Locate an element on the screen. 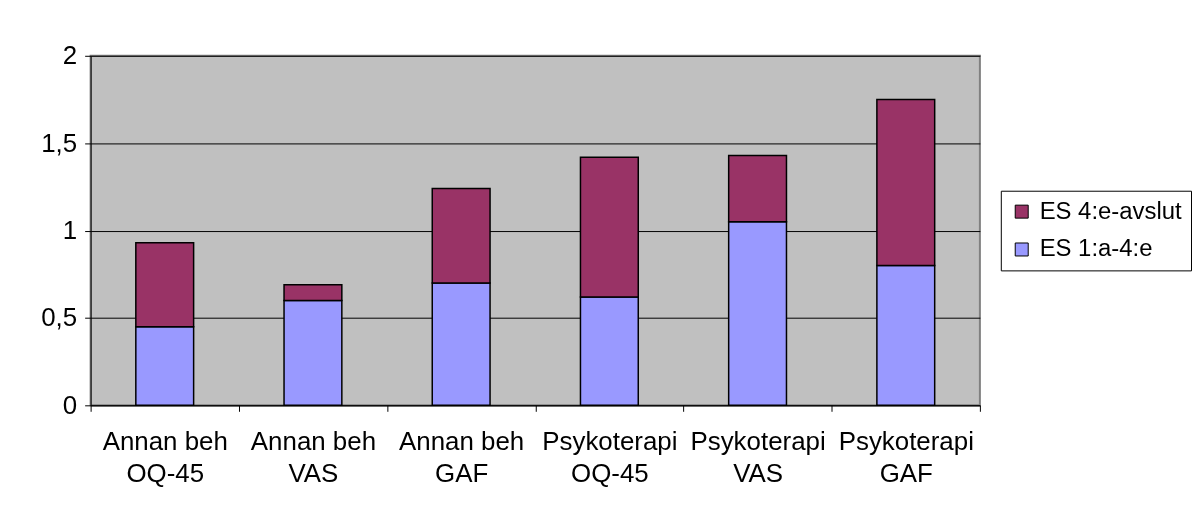  legend-label: ES 4:e-avslut is located at coordinates (1110, 210).